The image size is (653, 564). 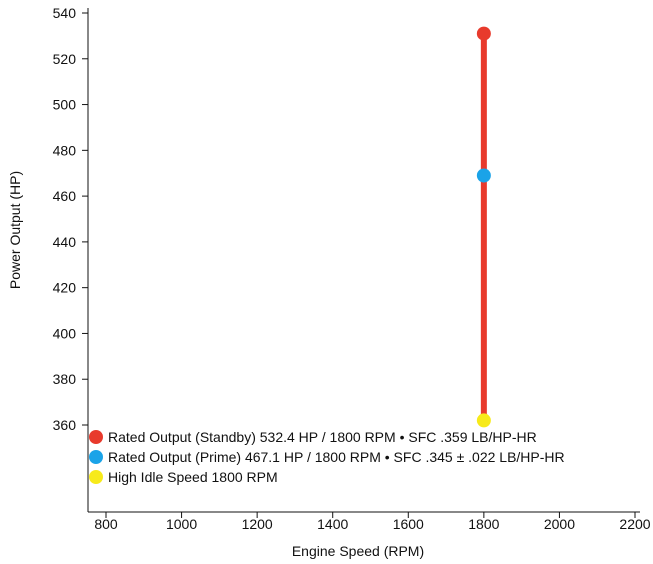 I want to click on y-tick-label: 540, so click(x=65, y=13).